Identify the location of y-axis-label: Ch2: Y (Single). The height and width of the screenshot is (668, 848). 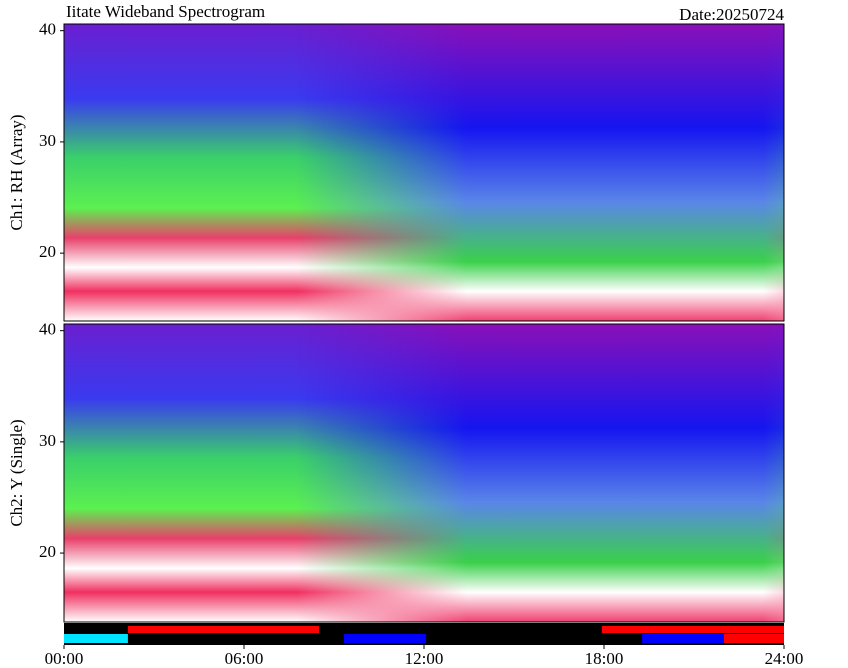
(16, 472).